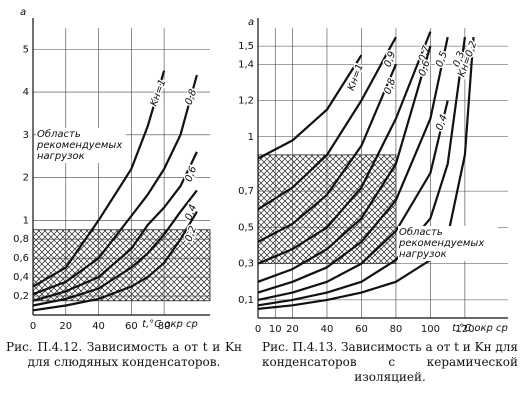 Image resolution: width=524 pixels, height=403 pixels. What do you see at coordinates (21, 239) in the screenshot?
I see `y-tick-label: 0,8` at bounding box center [21, 239].